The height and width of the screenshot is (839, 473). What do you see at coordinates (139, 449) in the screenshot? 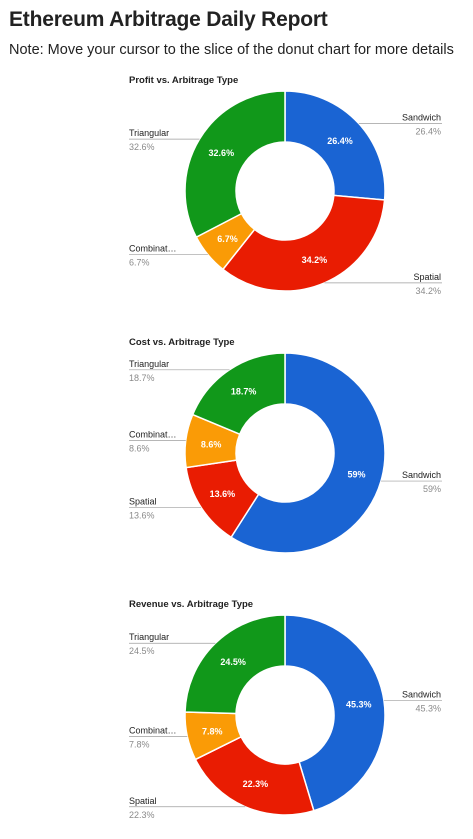
I see `legend-percent: 8.6%` at bounding box center [139, 449].